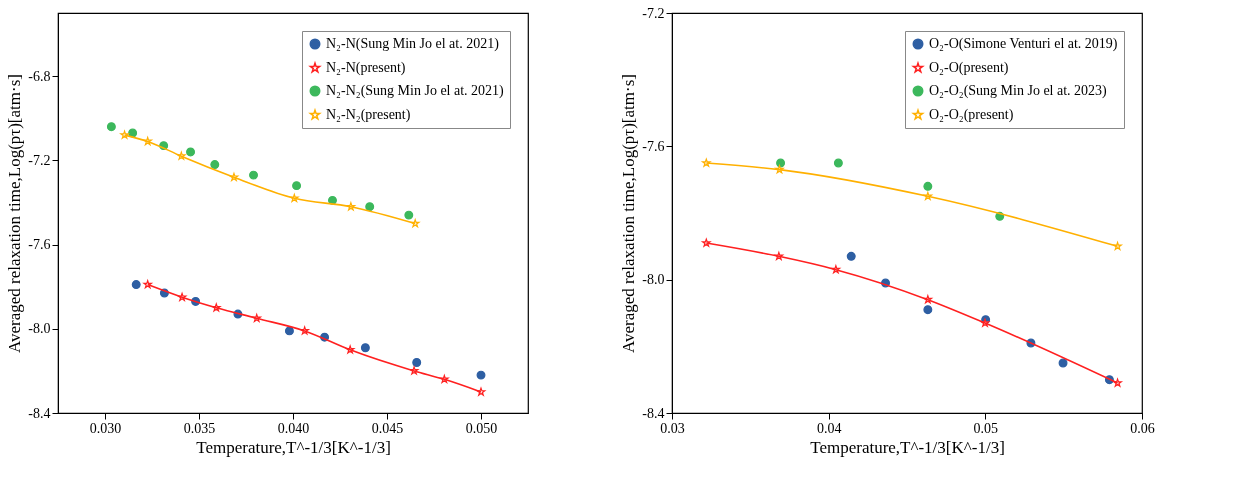 The width and height of the screenshot is (1253, 493). I want to click on x-tick-label: 0.050, so click(481, 428).